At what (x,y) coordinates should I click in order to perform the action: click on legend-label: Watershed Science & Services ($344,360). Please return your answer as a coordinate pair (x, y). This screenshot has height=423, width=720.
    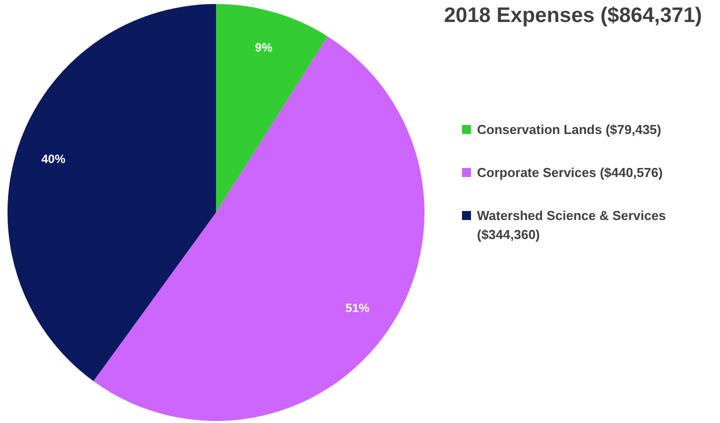
    Looking at the image, I should click on (572, 225).